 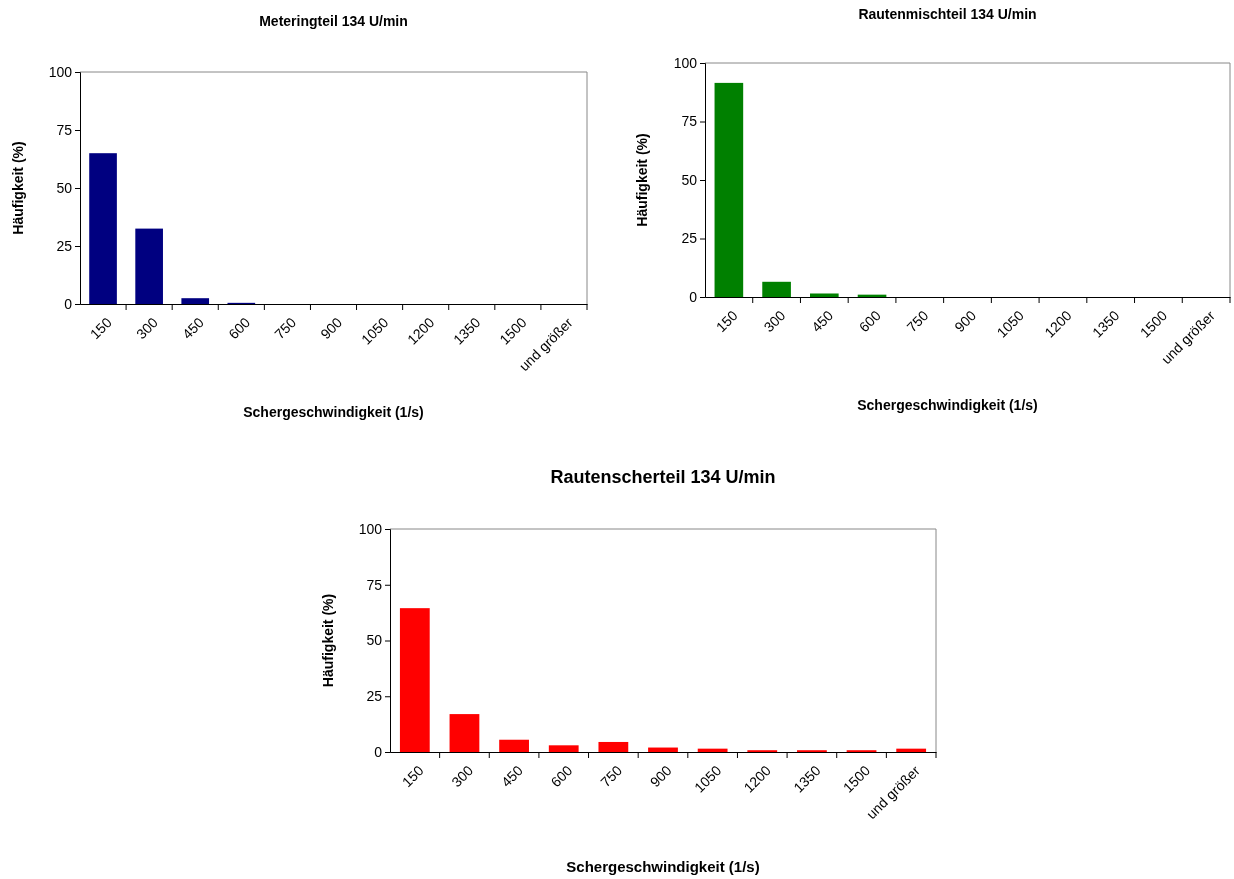 What do you see at coordinates (947, 14) in the screenshot?
I see `chart-title: Rautenmischteil 134 U/min` at bounding box center [947, 14].